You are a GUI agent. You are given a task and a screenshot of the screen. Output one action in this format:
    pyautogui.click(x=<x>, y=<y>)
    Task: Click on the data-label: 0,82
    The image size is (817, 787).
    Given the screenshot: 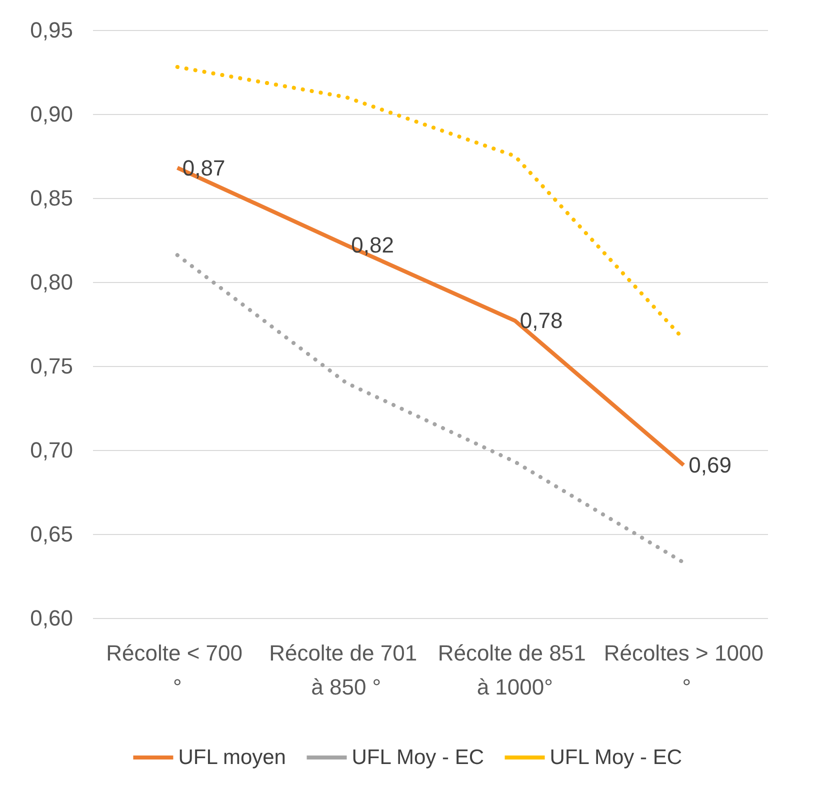 What is the action you would take?
    pyautogui.click(x=372, y=245)
    